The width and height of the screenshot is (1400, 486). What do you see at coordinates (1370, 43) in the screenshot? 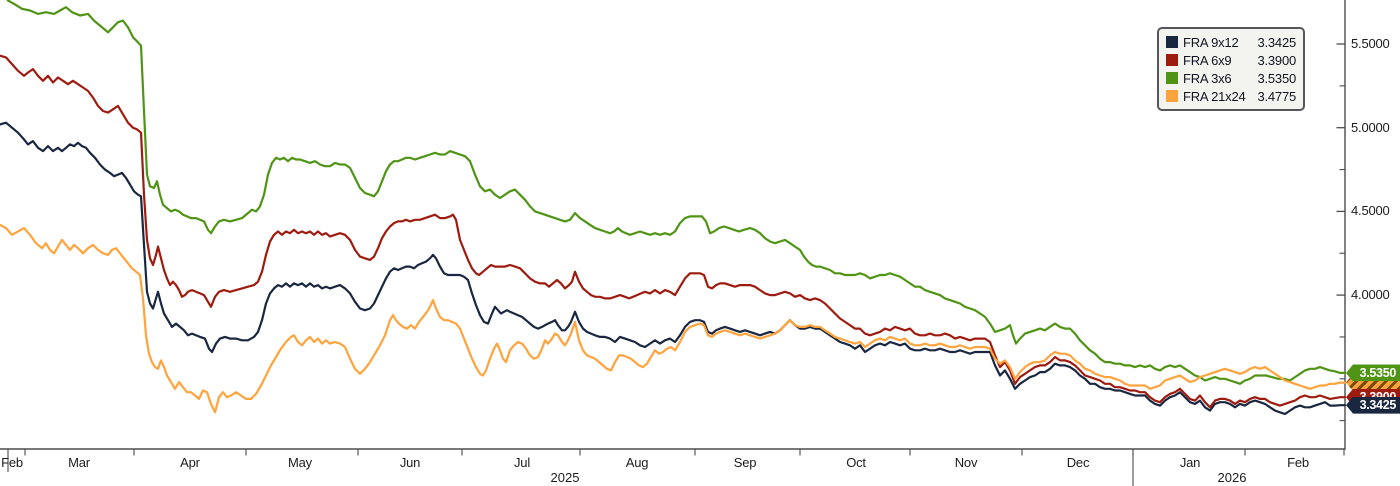
I see `y-axis-label-5-5000: 5.5000` at bounding box center [1370, 43].